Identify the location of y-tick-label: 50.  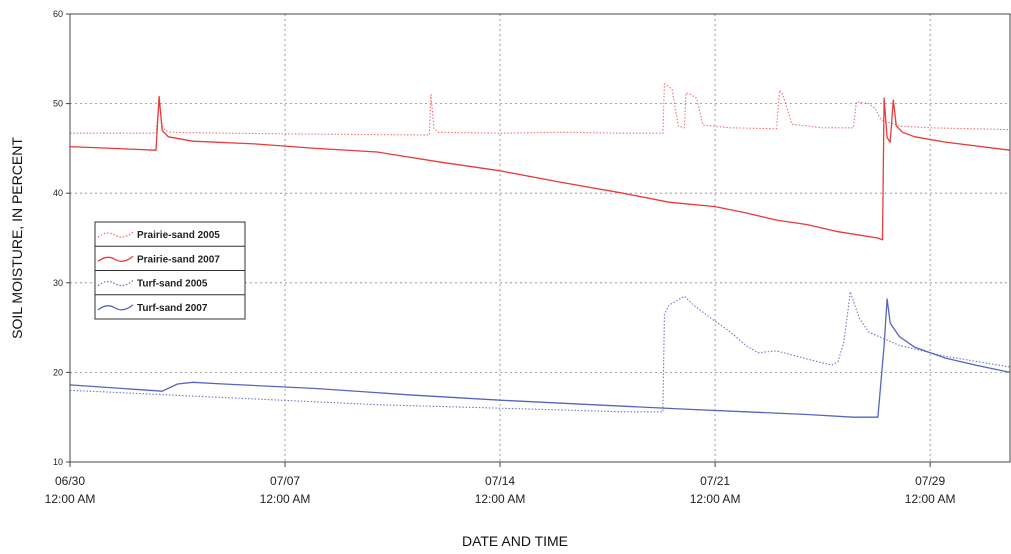
(58, 104).